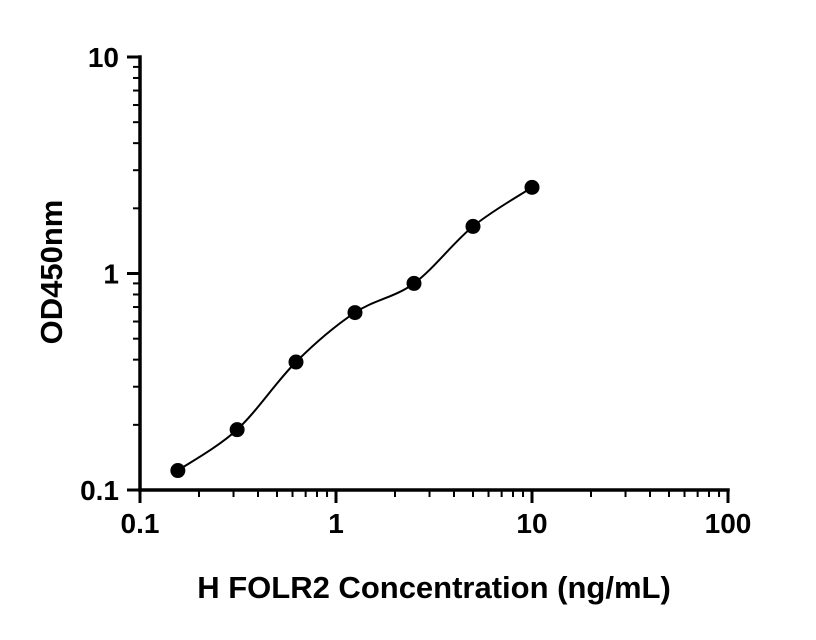 Image resolution: width=816 pixels, height=640 pixels. Describe the element at coordinates (103, 57) in the screenshot. I see `y-tick-label: 10` at that location.